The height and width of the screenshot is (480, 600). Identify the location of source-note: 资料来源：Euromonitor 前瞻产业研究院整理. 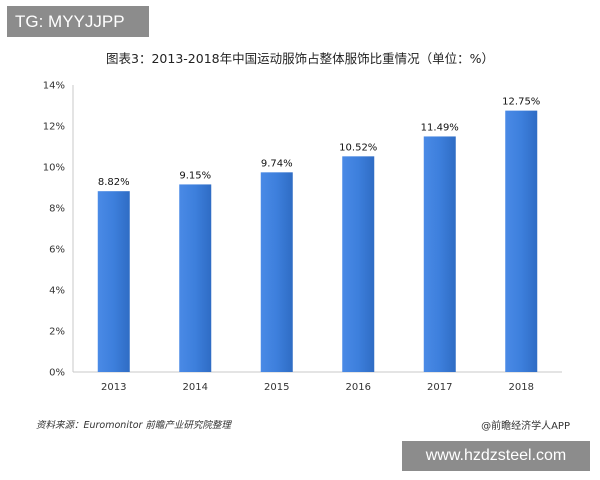
(133, 425).